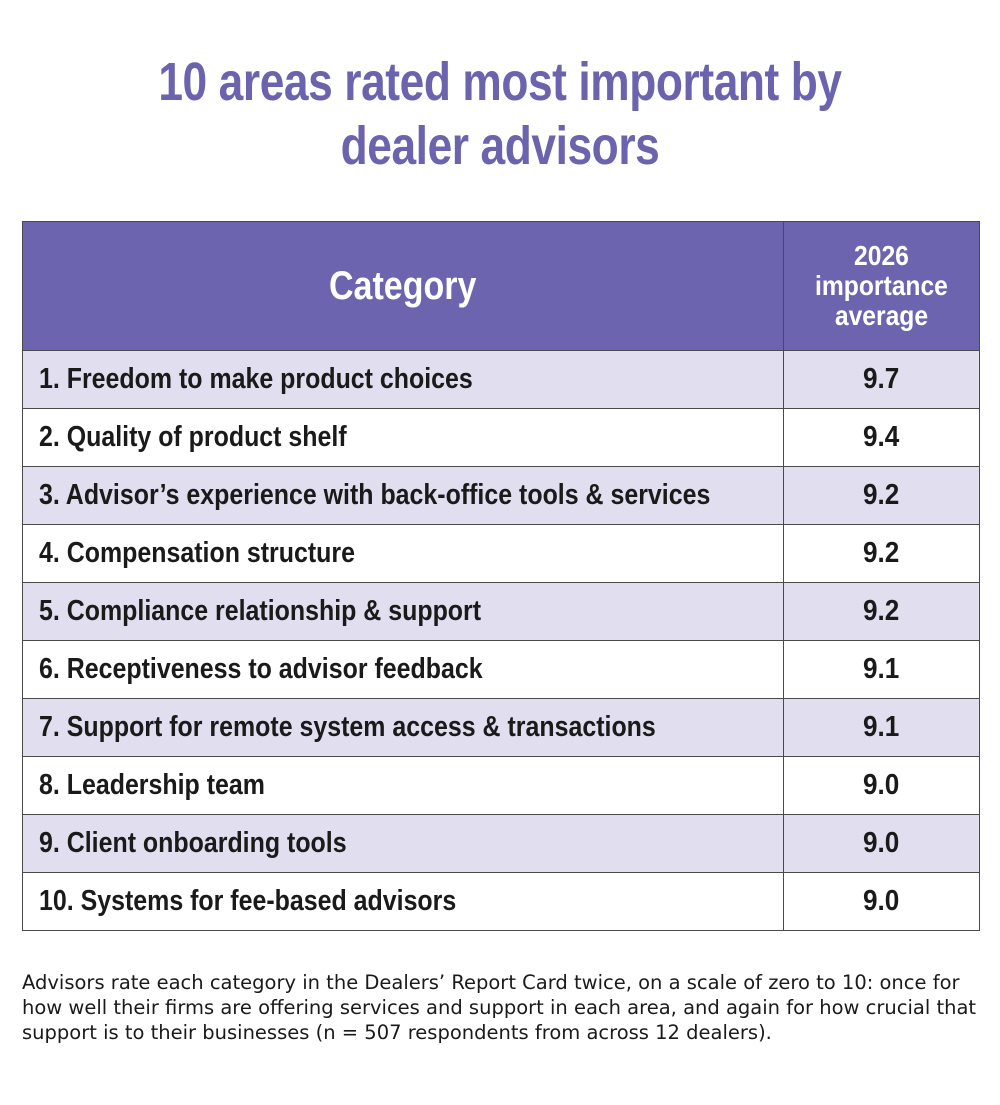 Image resolution: width=1000 pixels, height=1105 pixels. What do you see at coordinates (403, 785) in the screenshot?
I see `category-cell: 8. Leadership team` at bounding box center [403, 785].